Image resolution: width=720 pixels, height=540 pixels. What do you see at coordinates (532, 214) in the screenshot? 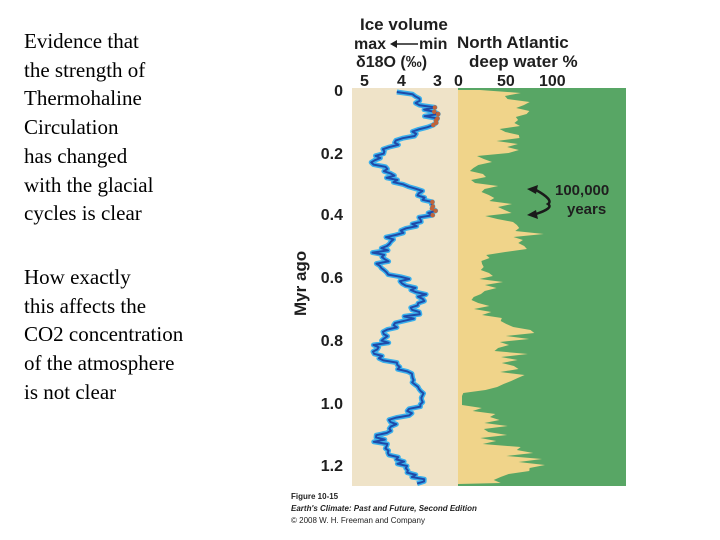
I see `bracket-arrow-bottom` at bounding box center [532, 214].